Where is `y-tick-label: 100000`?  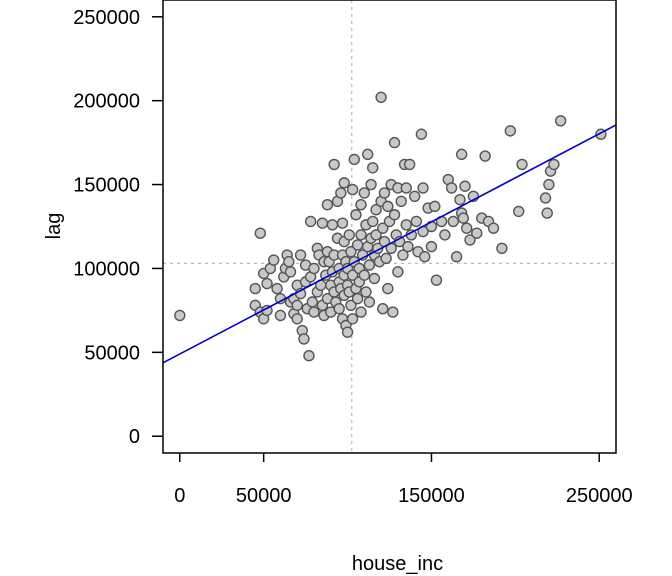 y-tick-label: 100000 is located at coordinates (106, 269).